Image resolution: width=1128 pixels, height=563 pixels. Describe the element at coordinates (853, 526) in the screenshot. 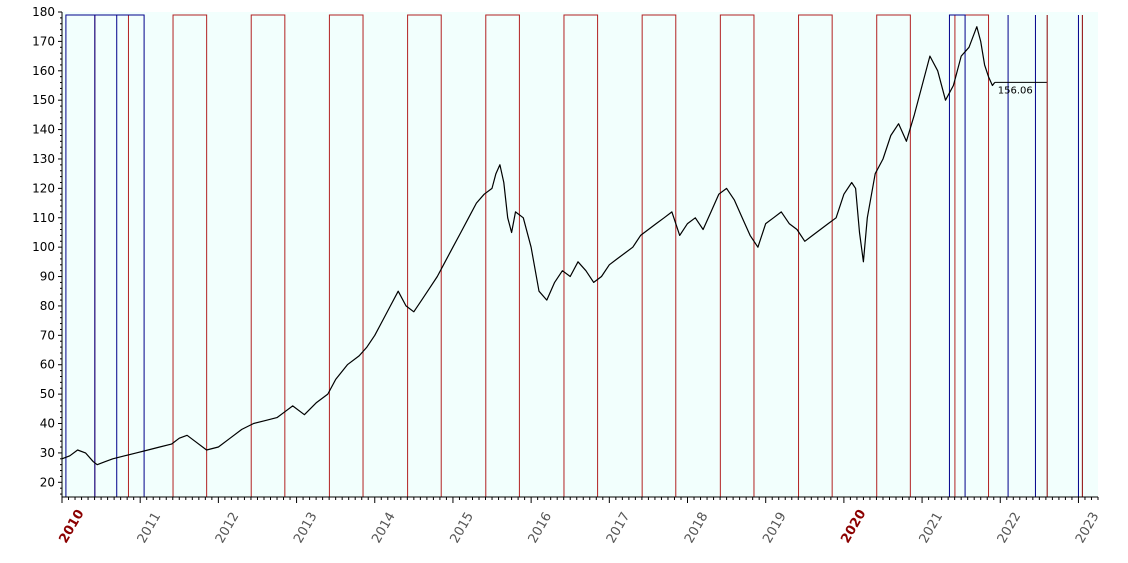

I see `x-tick-label-2020: 2020` at that location.